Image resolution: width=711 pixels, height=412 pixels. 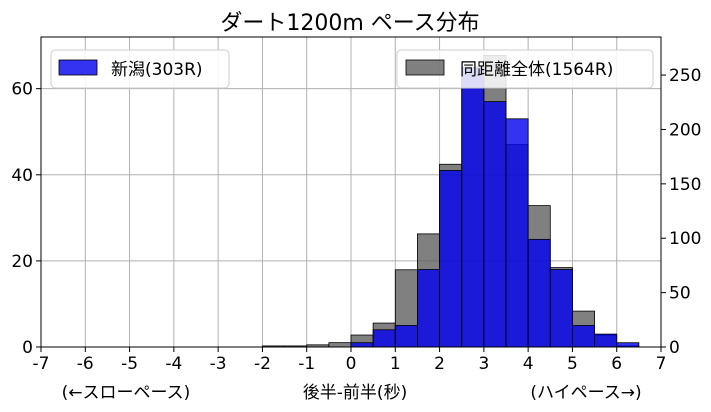 I want to click on legend-left: 新潟(303R), so click(x=140, y=69).